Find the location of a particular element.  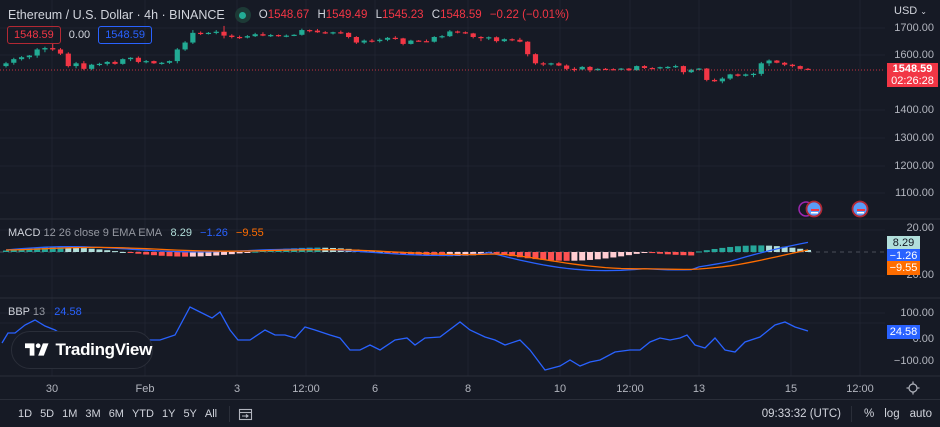

event-markers is located at coordinates (833, 209).